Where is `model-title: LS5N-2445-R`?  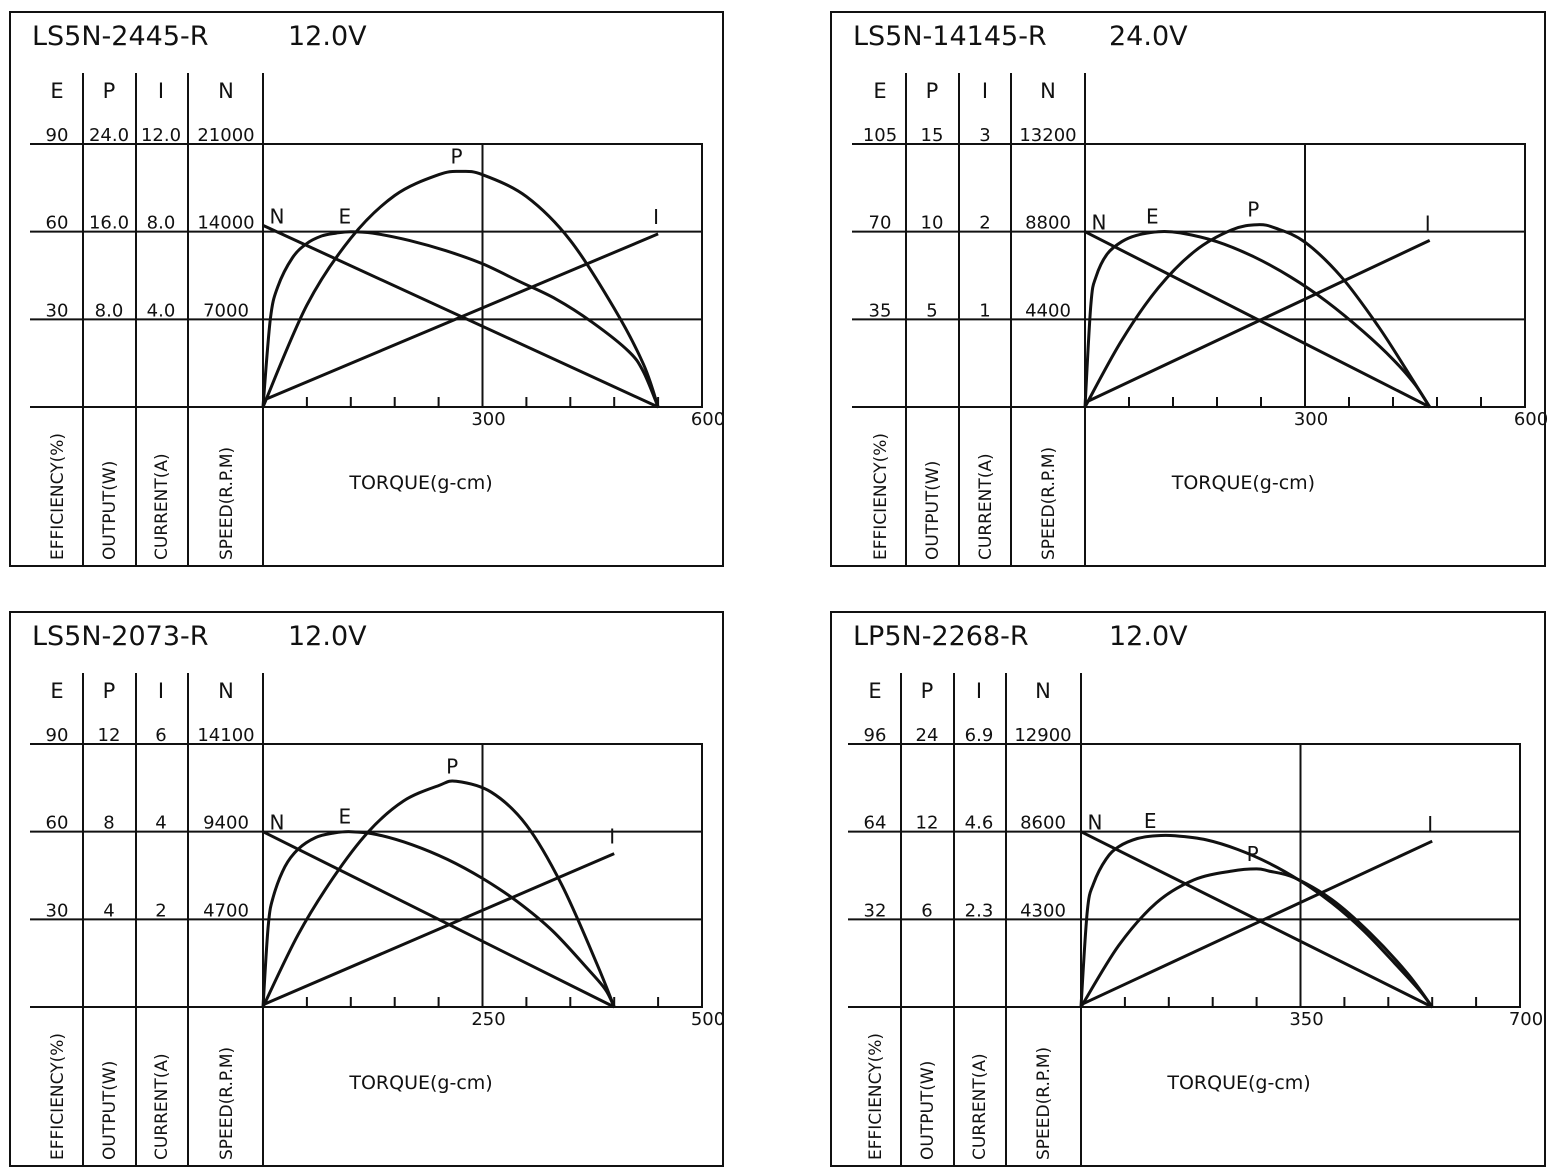 model-title: LS5N-2445-R is located at coordinates (120, 36).